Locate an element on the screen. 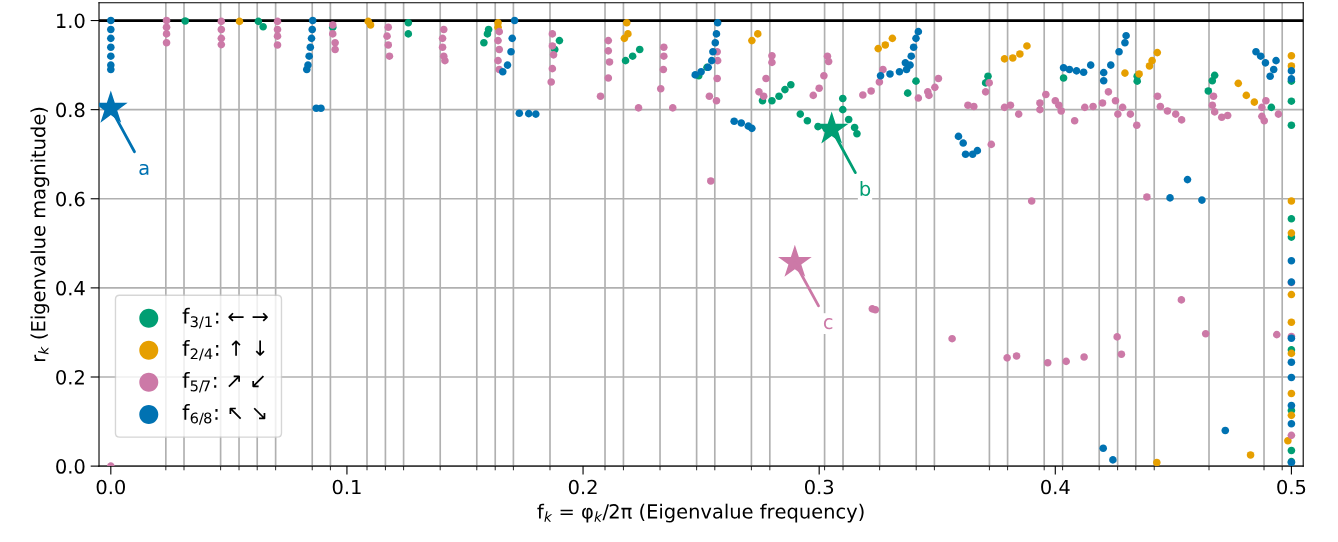  x-tick-label: 0.1 is located at coordinates (346, 487).